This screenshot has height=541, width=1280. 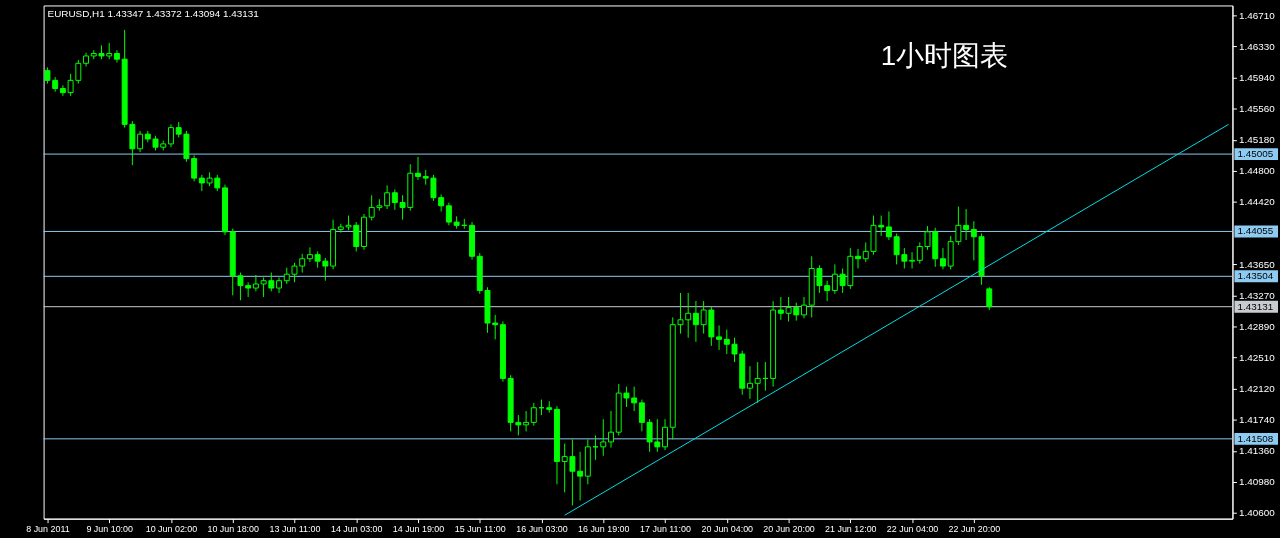 I want to click on ref-line-label: 1.43131, so click(x=1255, y=306).